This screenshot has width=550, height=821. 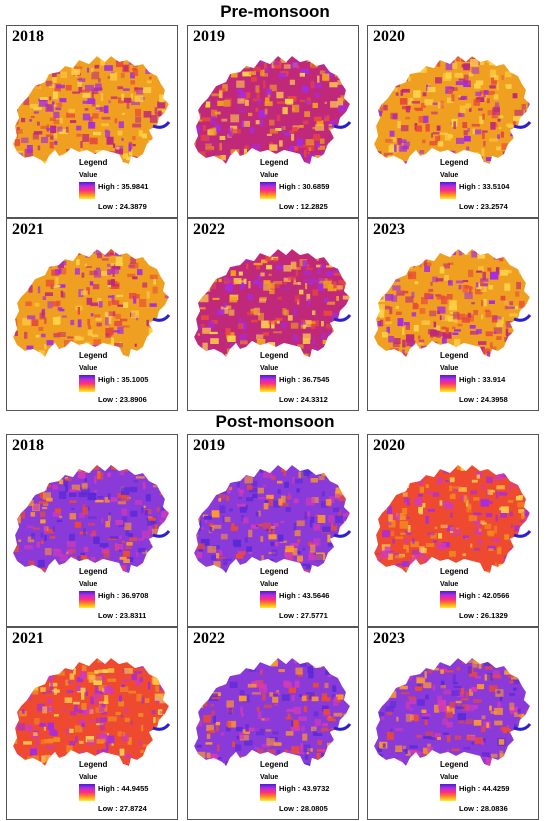 I want to click on legend-low-value: Low : 24.3958, so click(x=483, y=399).